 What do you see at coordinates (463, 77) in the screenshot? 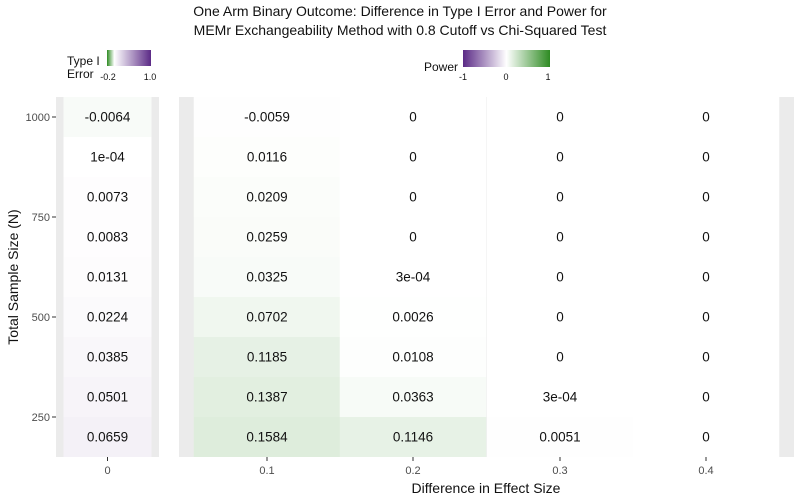
I see `legend-power-tick-neg: -1` at bounding box center [463, 77].